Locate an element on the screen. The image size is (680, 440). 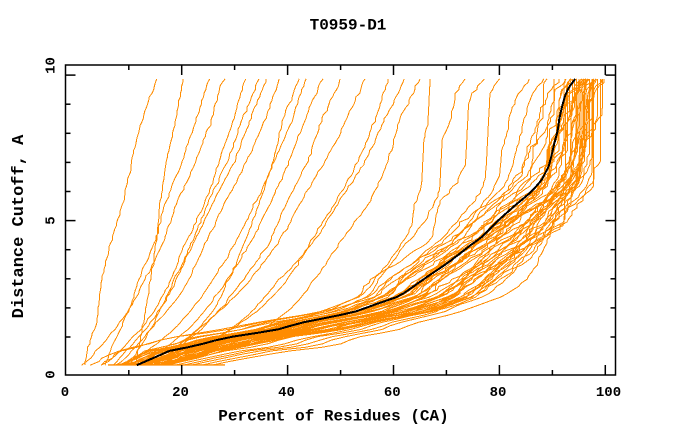
svg-text: Percent of Residues (CA) is located at coordinates (333, 417).